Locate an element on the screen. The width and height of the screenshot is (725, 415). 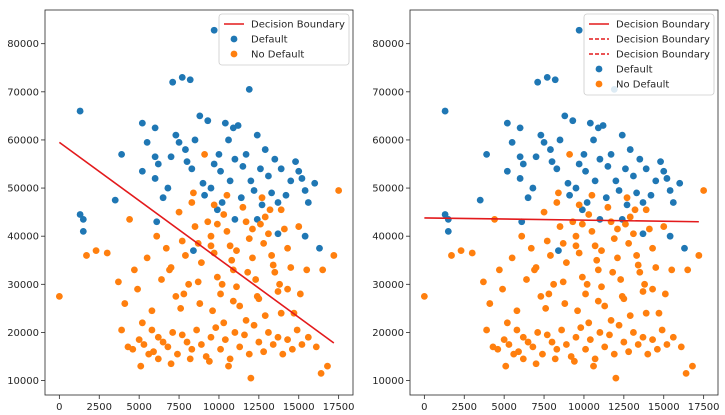
x-tick-label: 15000 is located at coordinates (664, 407).